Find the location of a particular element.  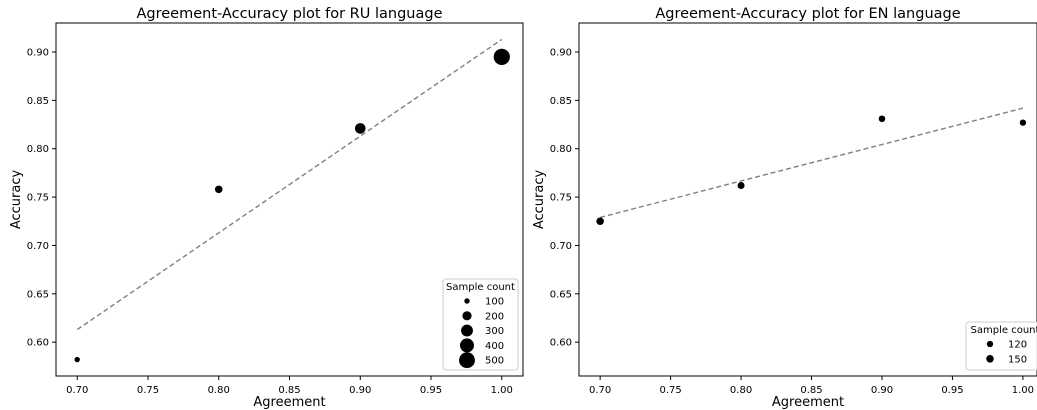

legend-label: 300 is located at coordinates (494, 331).